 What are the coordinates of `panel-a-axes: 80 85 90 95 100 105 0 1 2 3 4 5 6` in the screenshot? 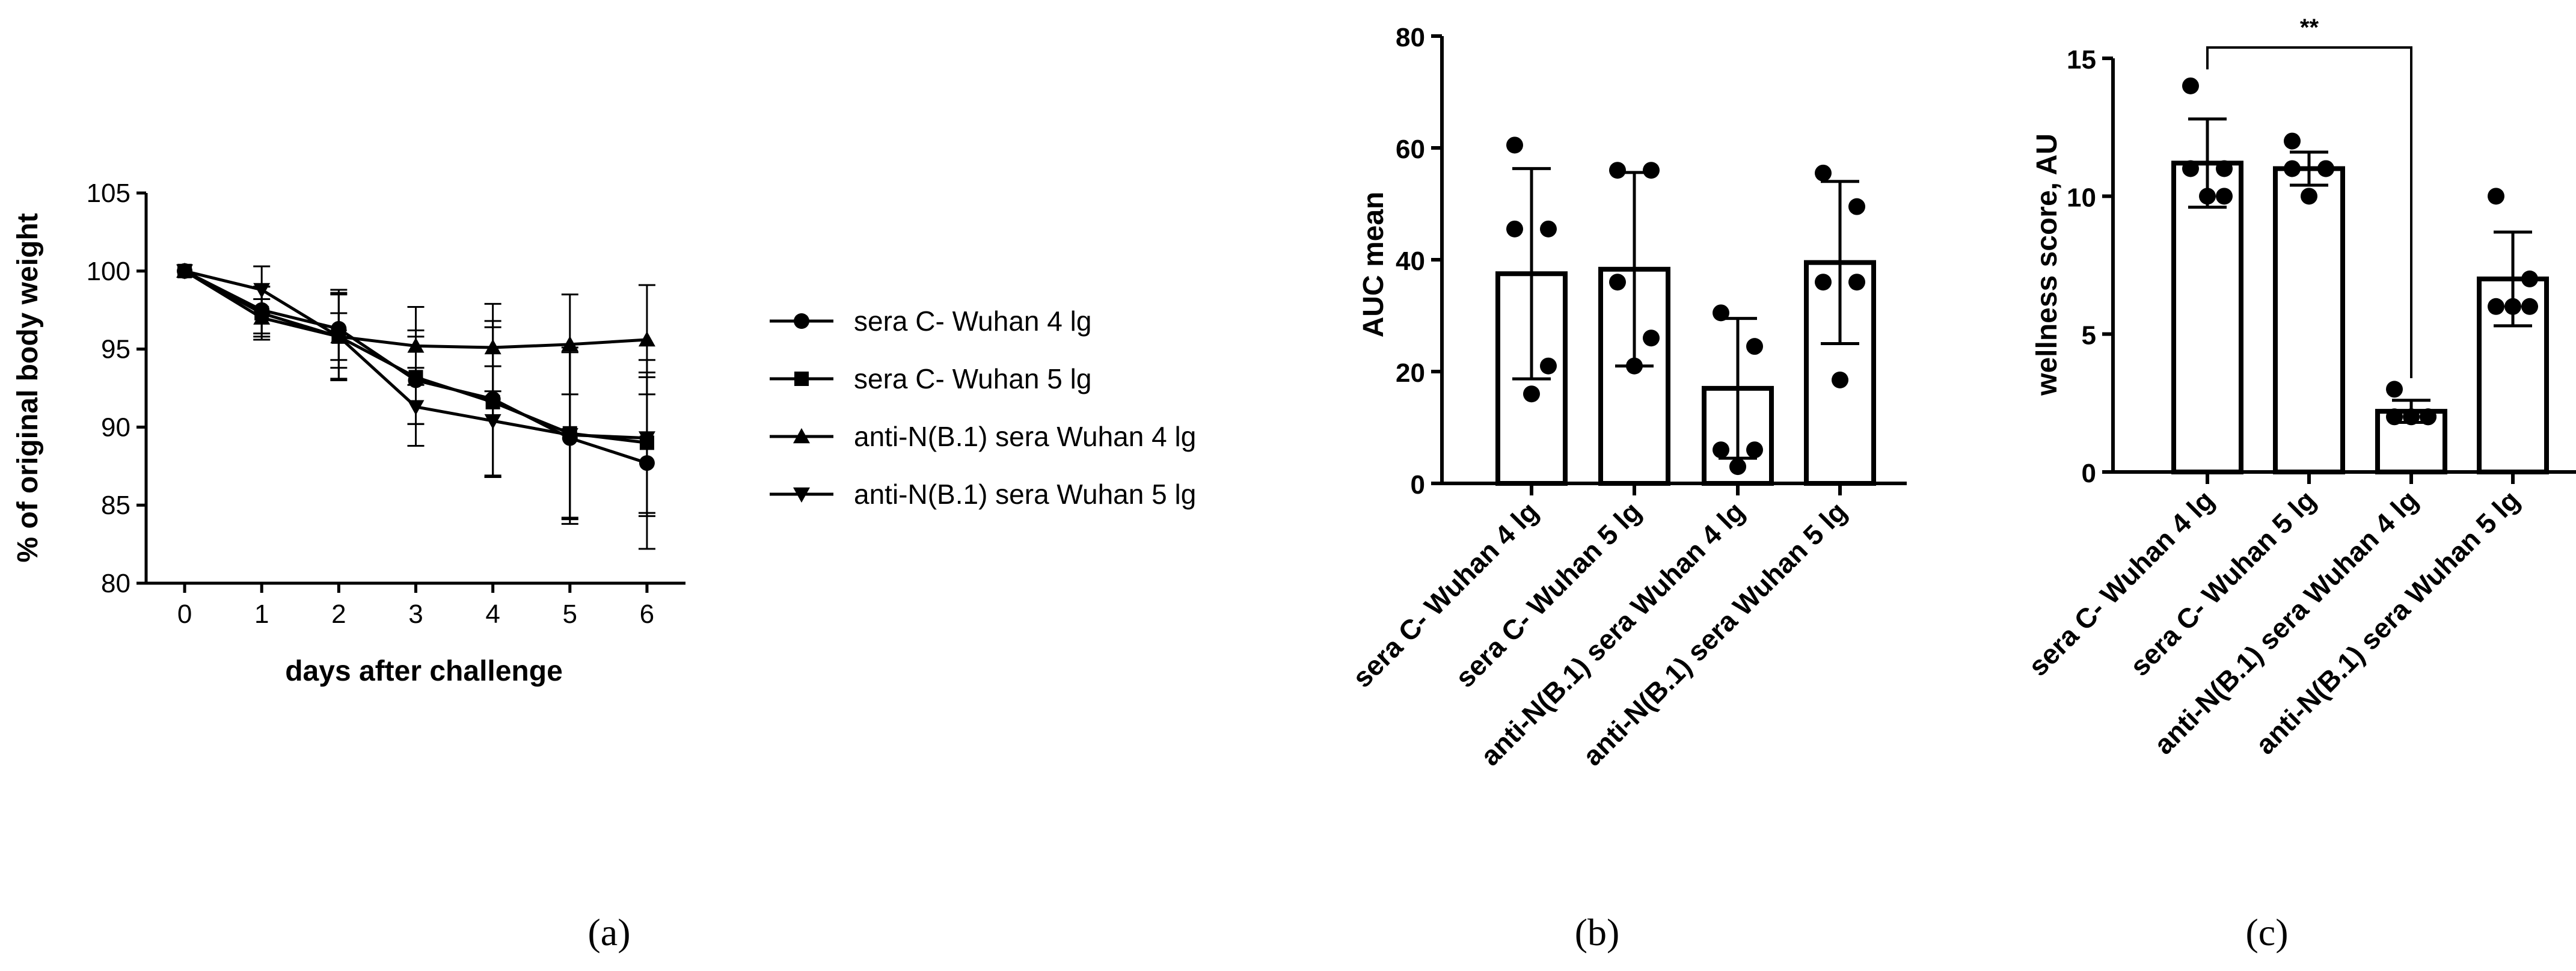 It's located at (386, 404).